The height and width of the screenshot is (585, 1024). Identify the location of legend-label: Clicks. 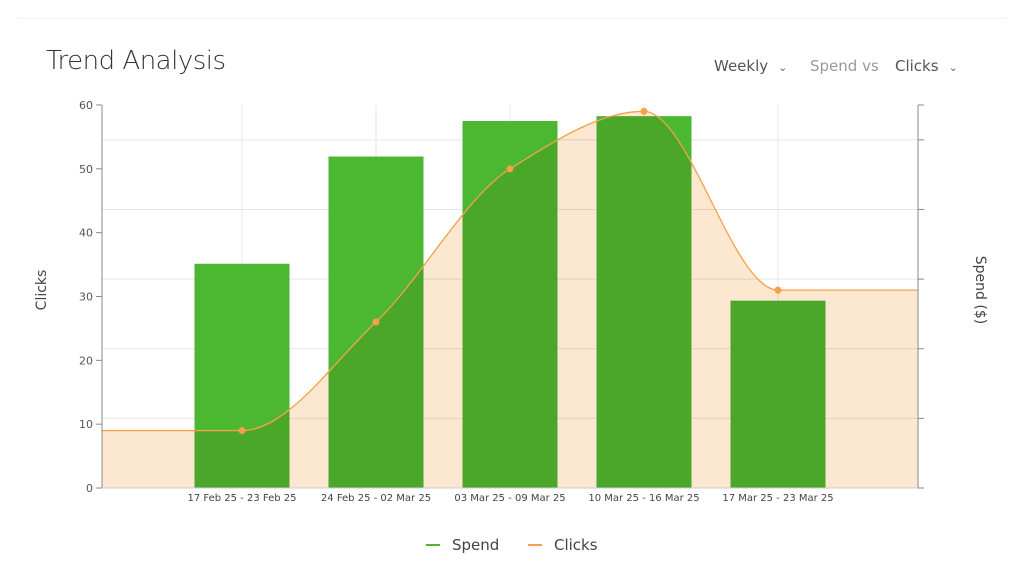
(576, 545).